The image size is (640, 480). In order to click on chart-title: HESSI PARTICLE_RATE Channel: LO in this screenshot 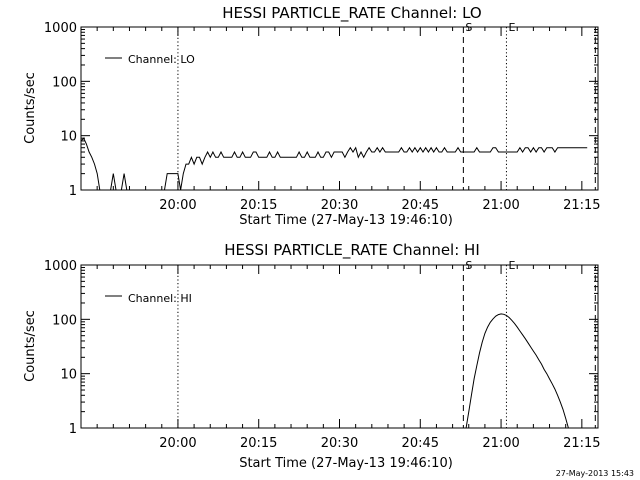, I will do `click(351, 13)`.